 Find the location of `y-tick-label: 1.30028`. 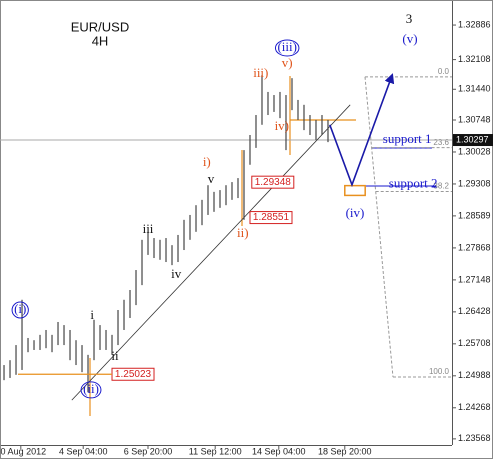

y-tick-label: 1.30028 is located at coordinates (474, 151).